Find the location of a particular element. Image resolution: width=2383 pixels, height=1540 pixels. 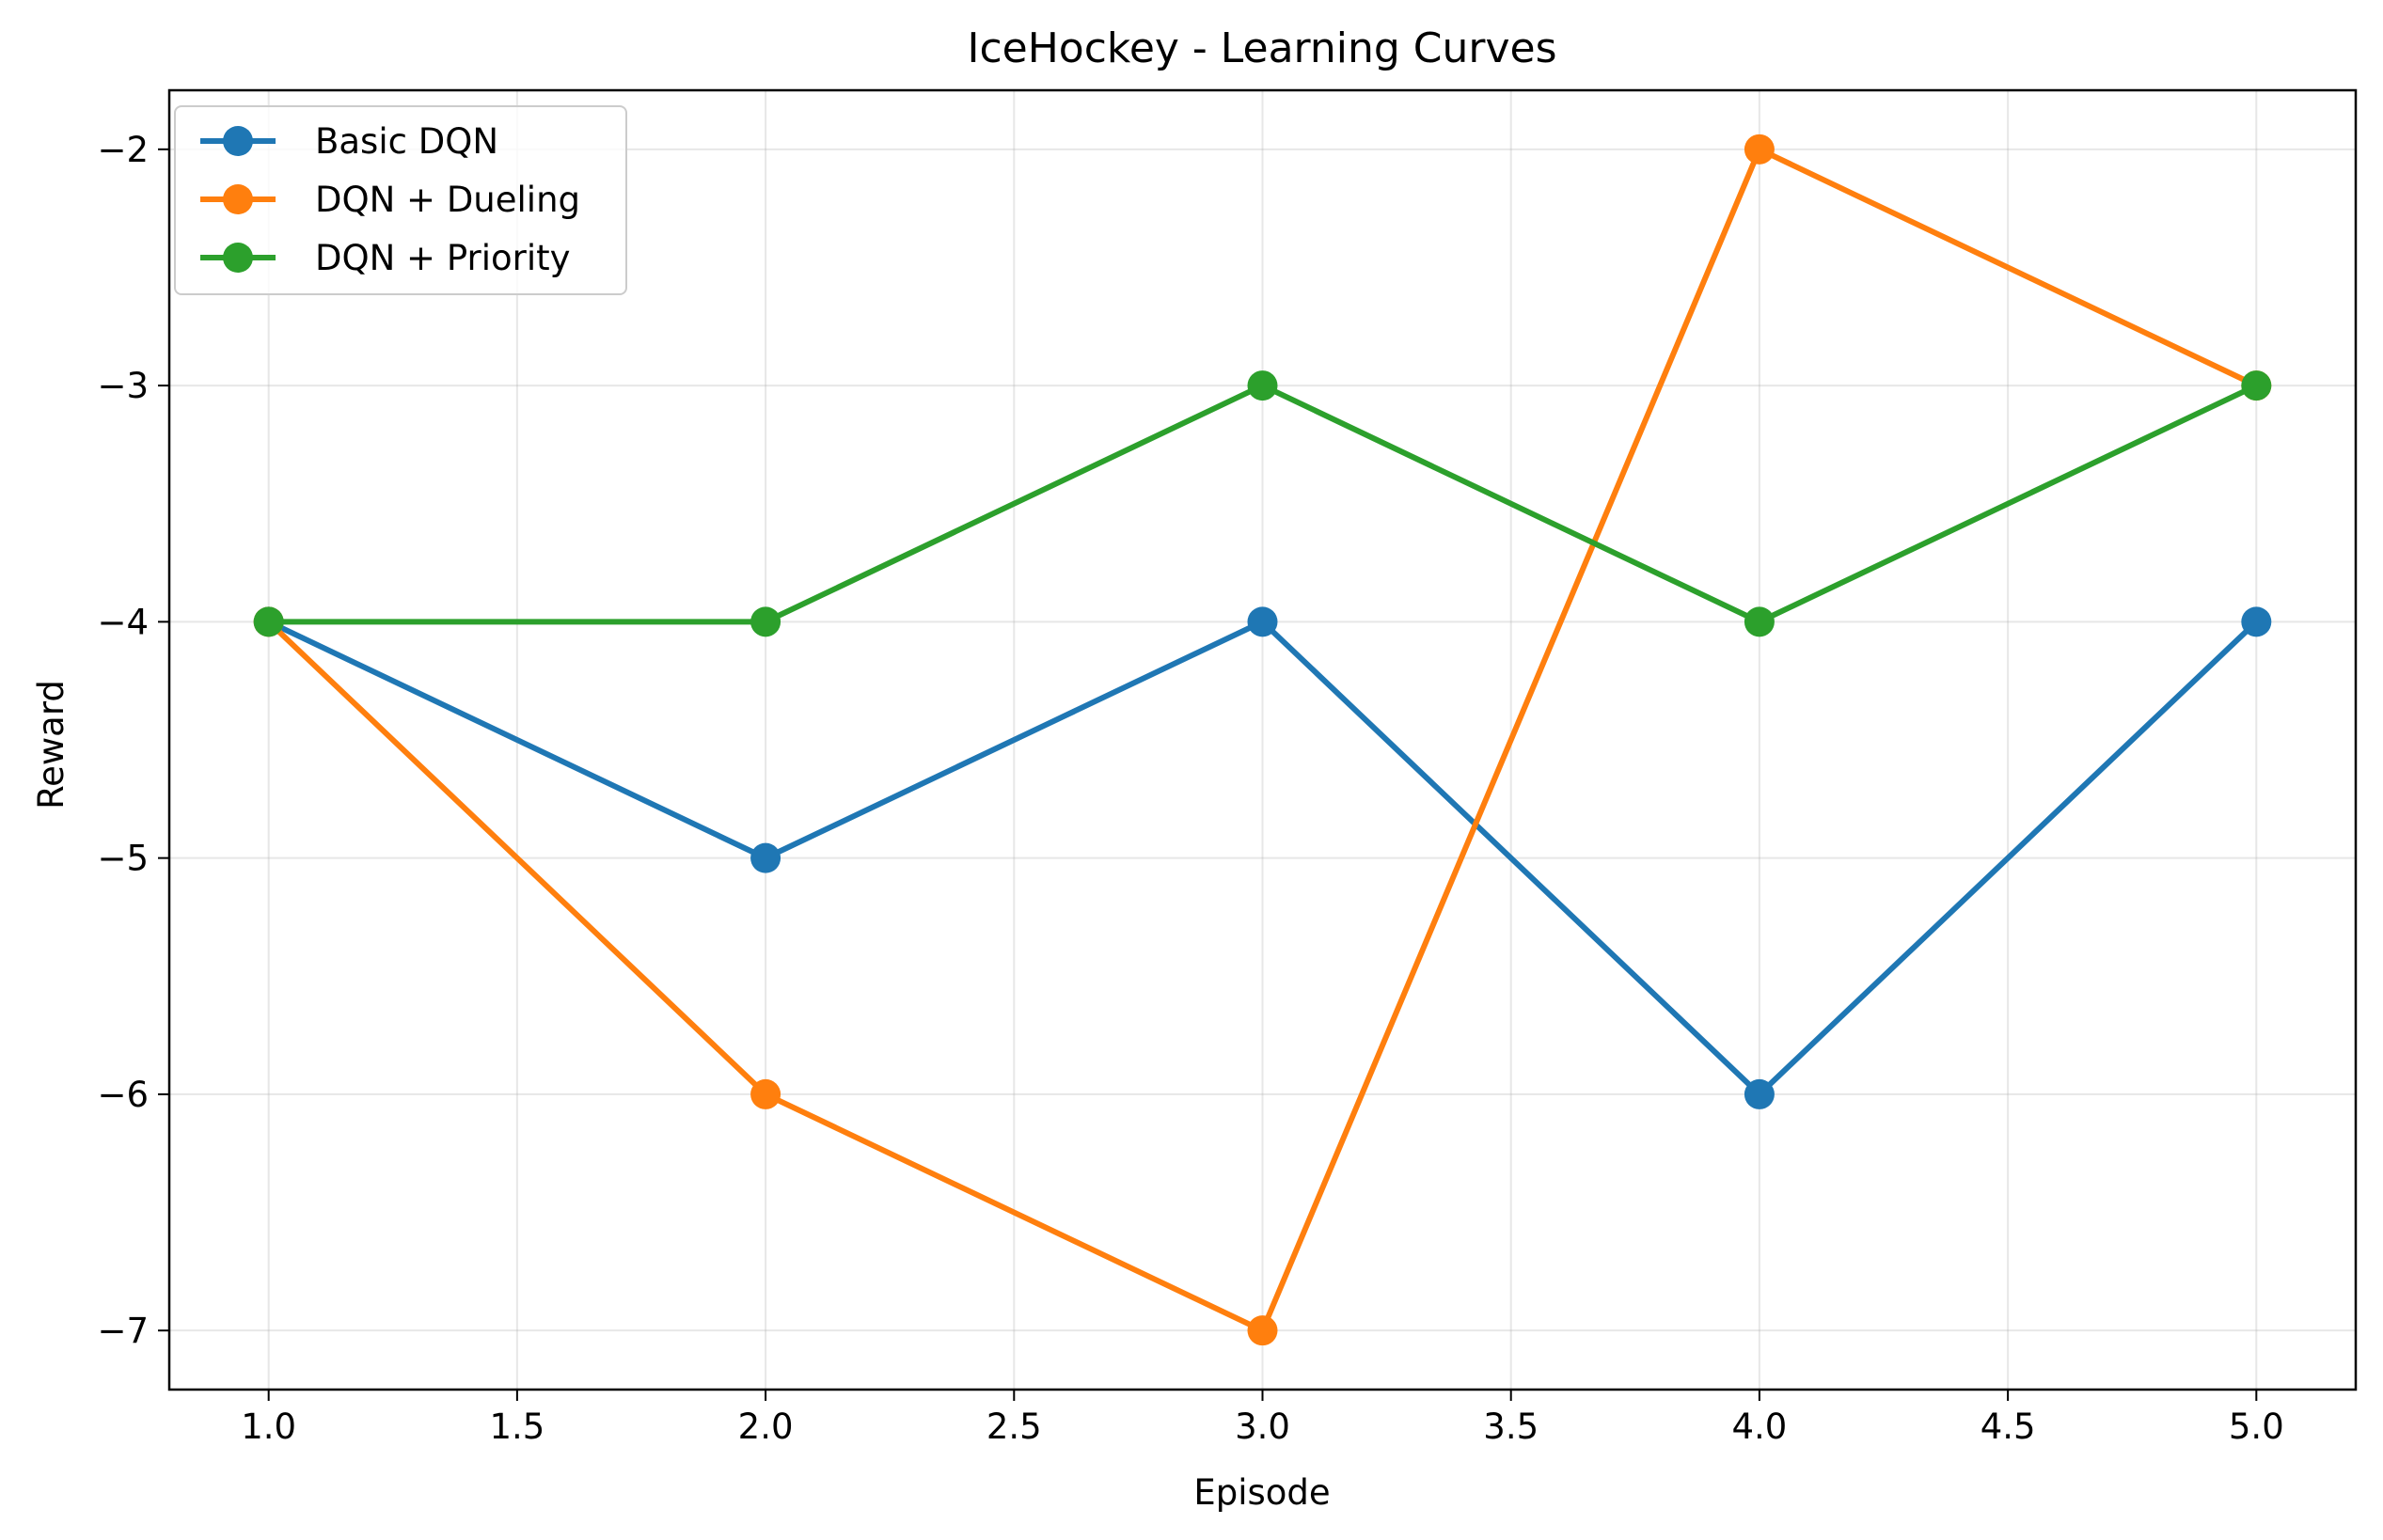

y-tick-label: −4 is located at coordinates (123, 622).